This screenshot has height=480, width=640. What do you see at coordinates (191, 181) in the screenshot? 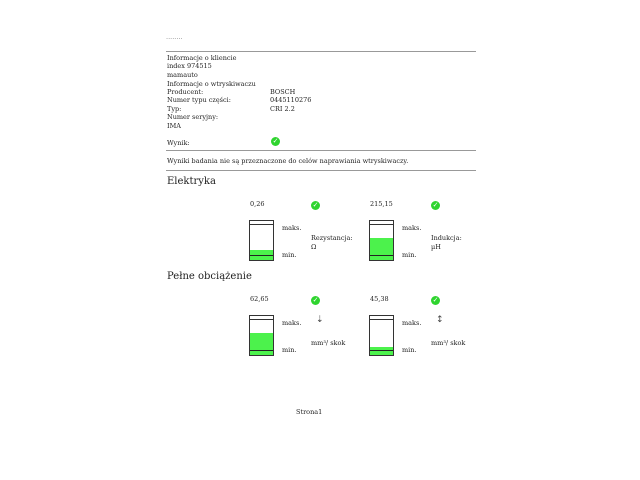
I see `section-title-electrical: Elektryka` at bounding box center [191, 181].